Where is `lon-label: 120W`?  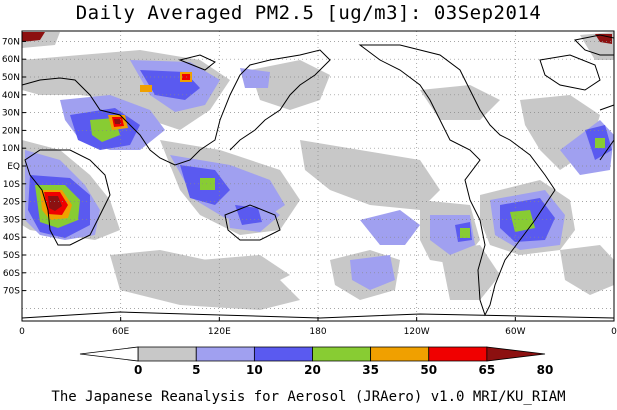 lon-label: 120W is located at coordinates (417, 332).